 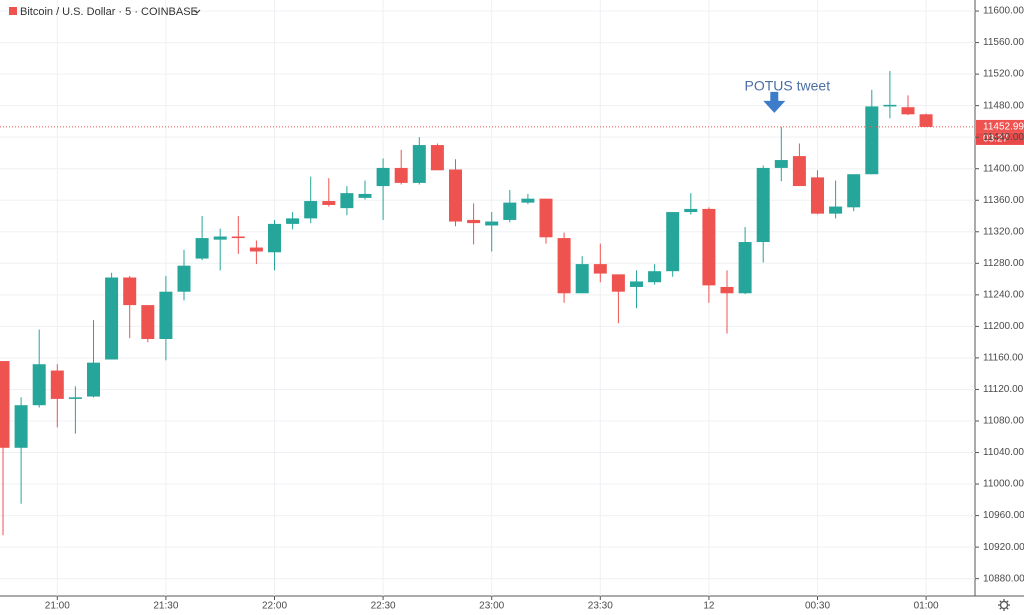 I want to click on x-tick-label: 21:30, so click(x=165, y=606).